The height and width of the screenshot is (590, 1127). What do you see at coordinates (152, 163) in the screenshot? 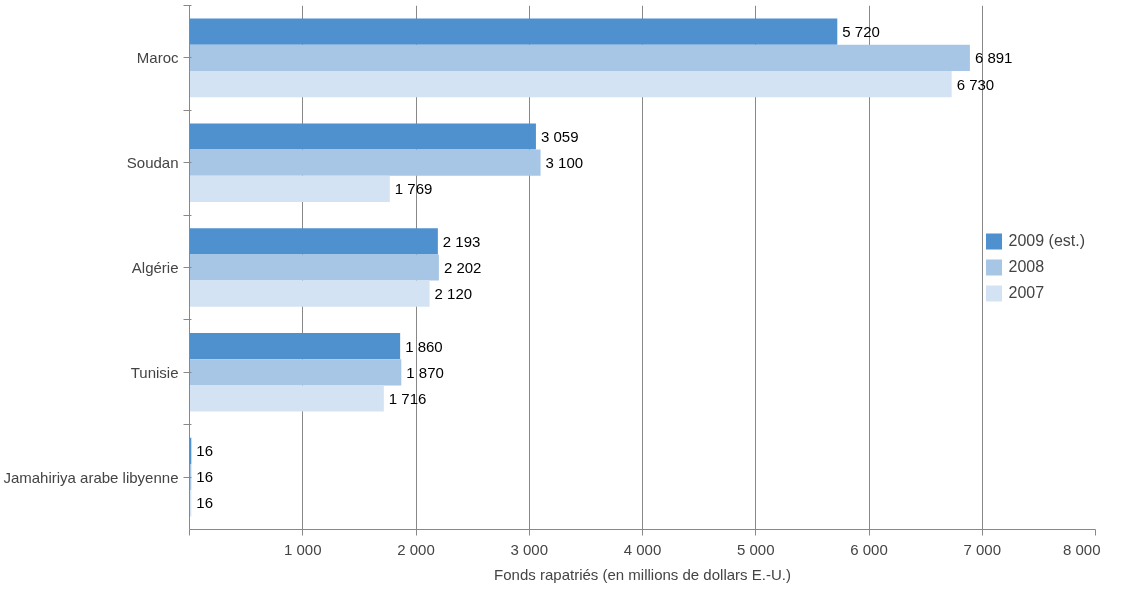
I see `y-tick-label: Soudan` at bounding box center [152, 163].